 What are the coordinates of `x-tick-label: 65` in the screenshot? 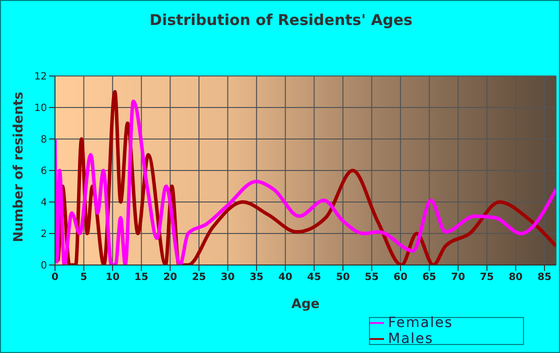 It's located at (429, 278).